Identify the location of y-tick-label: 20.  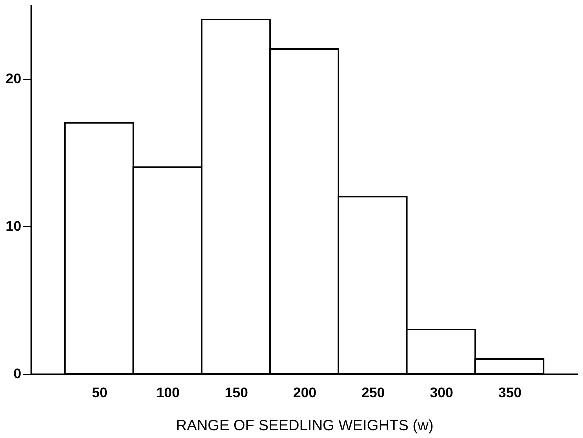
(14, 78).